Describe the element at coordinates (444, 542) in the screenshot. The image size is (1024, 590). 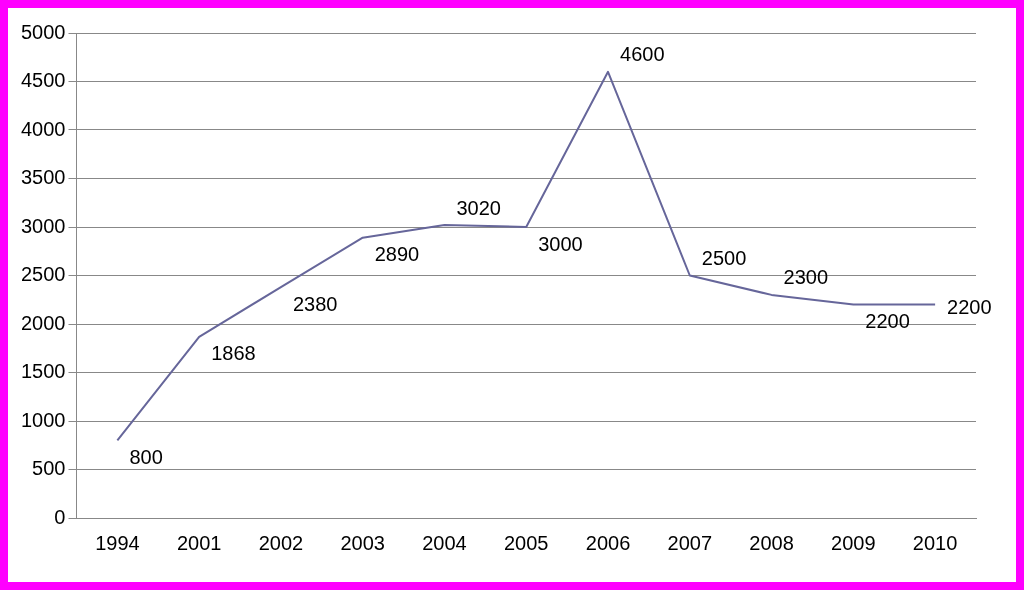
I see `x-tick-label: 2004` at that location.